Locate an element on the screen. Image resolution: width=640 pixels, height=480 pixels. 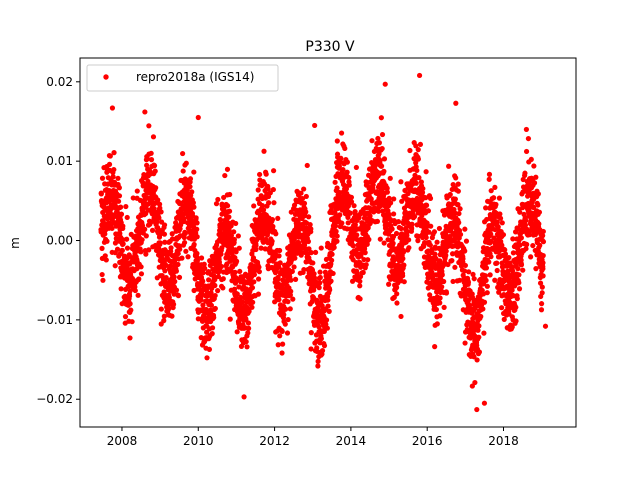
x-tick-label: 2018 is located at coordinates (503, 441).